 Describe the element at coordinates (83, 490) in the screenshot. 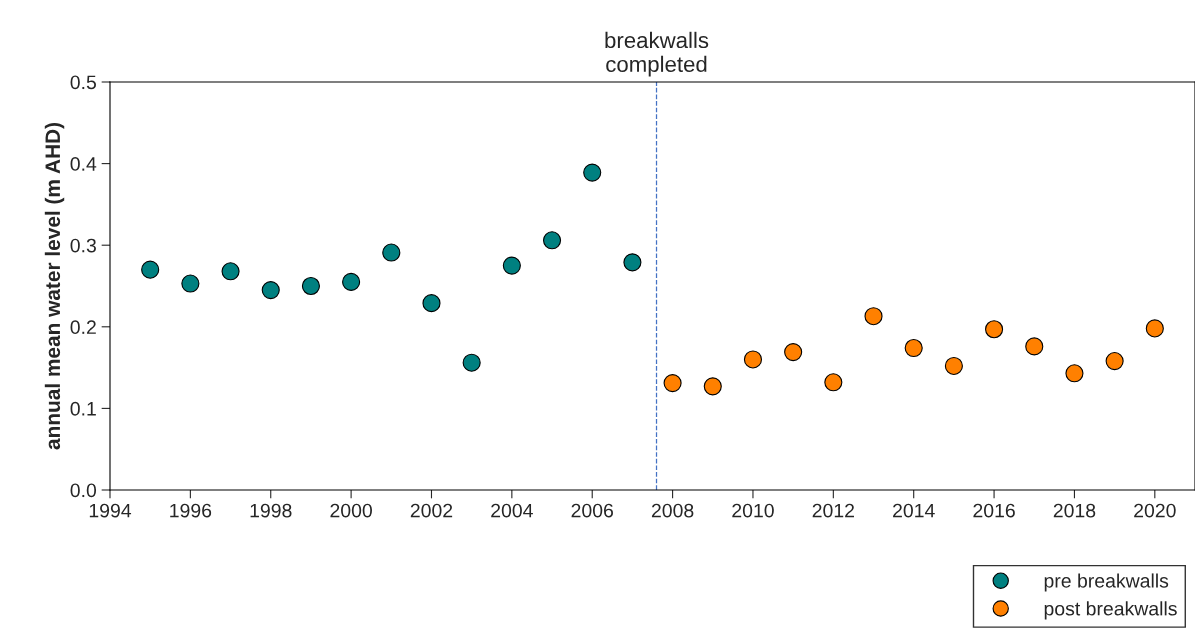

I see `y-tick-label: 0.0` at that location.